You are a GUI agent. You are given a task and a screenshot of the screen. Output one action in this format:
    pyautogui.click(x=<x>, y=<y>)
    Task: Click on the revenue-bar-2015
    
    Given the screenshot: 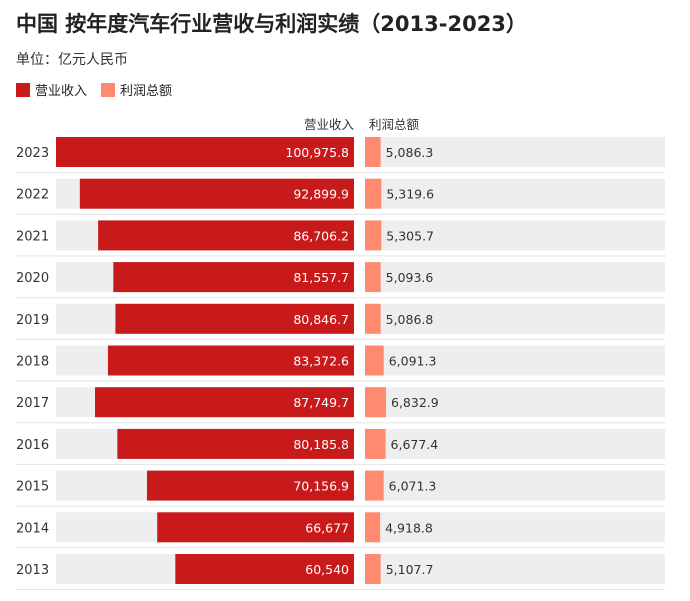 What is the action you would take?
    pyautogui.click(x=250, y=485)
    